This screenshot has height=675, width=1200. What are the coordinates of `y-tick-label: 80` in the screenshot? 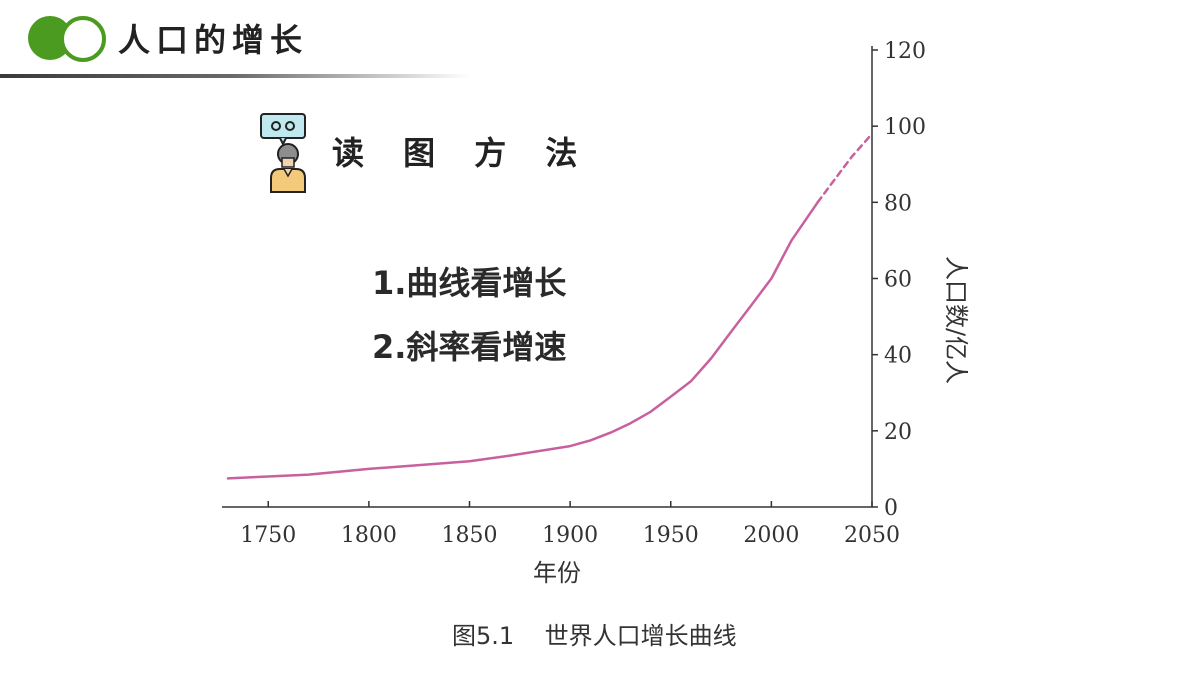 It's located at (898, 203).